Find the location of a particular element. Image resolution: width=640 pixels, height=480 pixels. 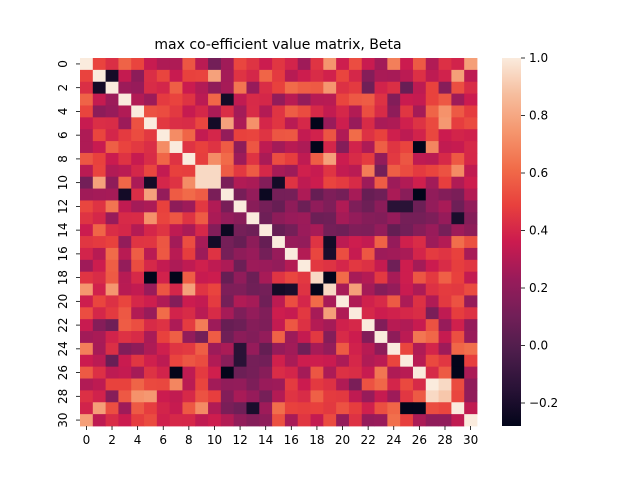

y-tick-label: 28 is located at coordinates (63, 396).